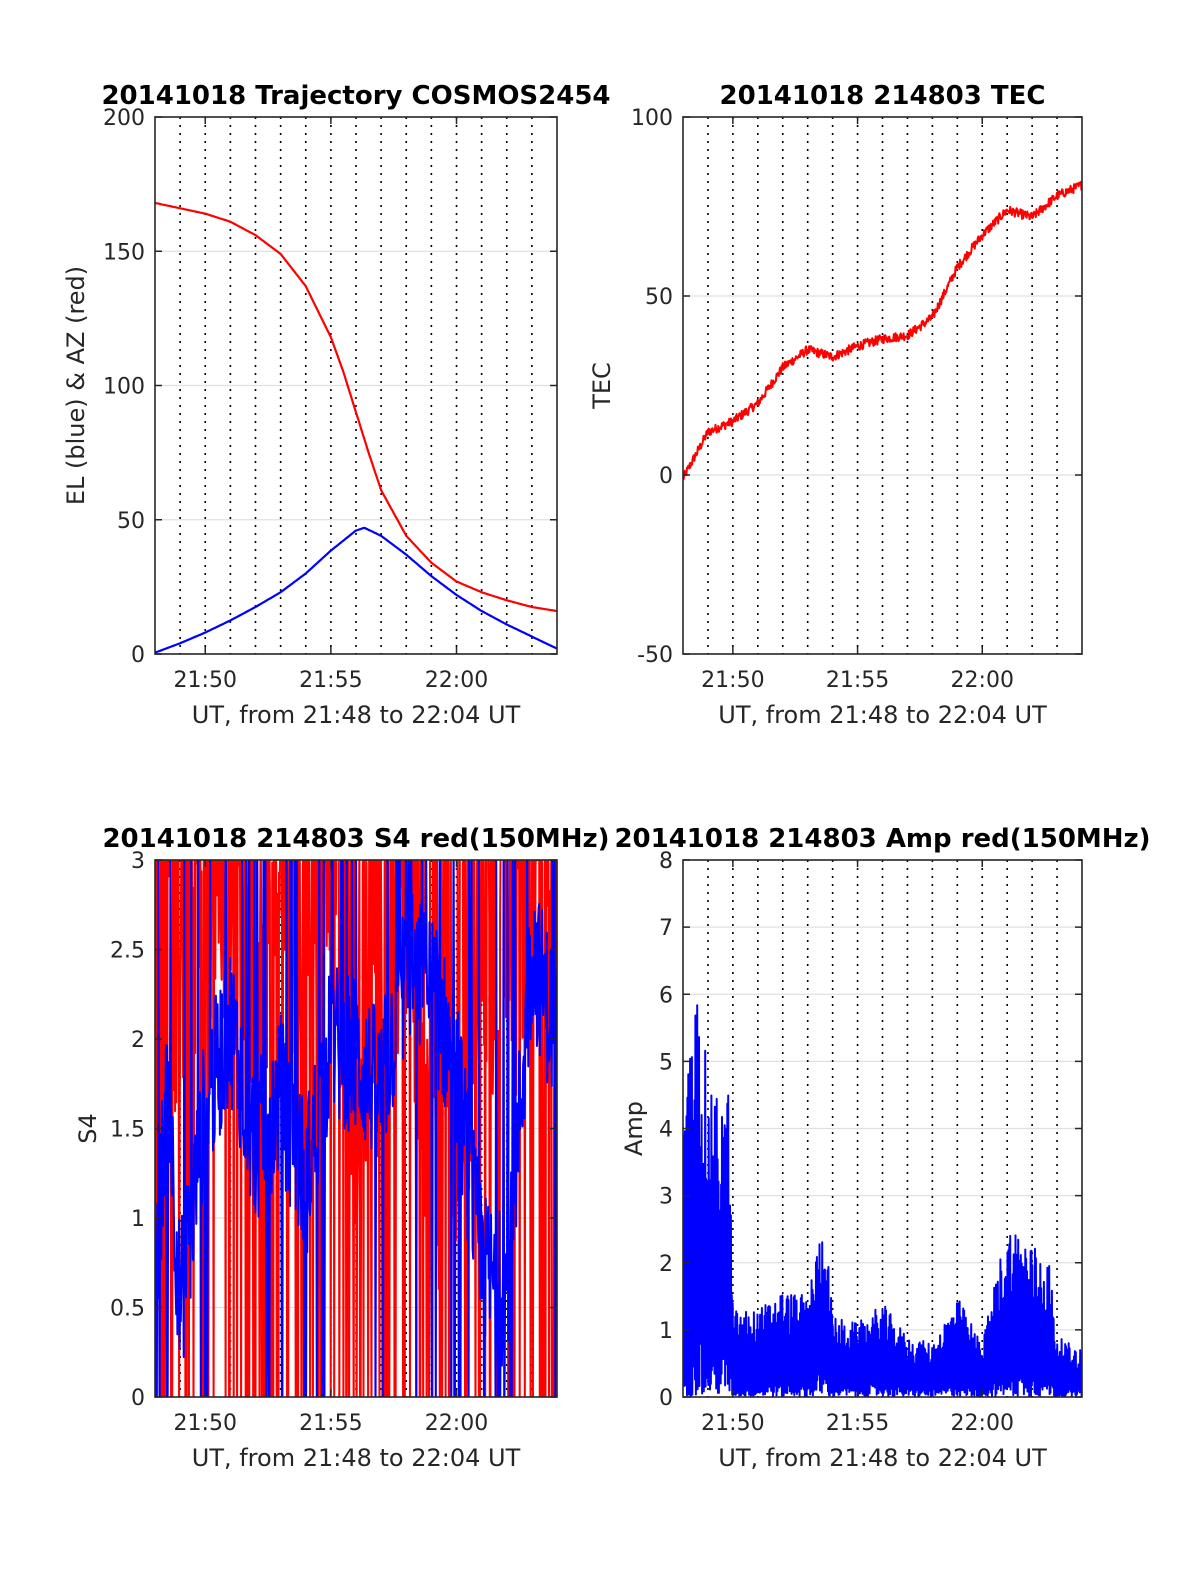  I want to click on ytick-label: 4, so click(666, 1130).